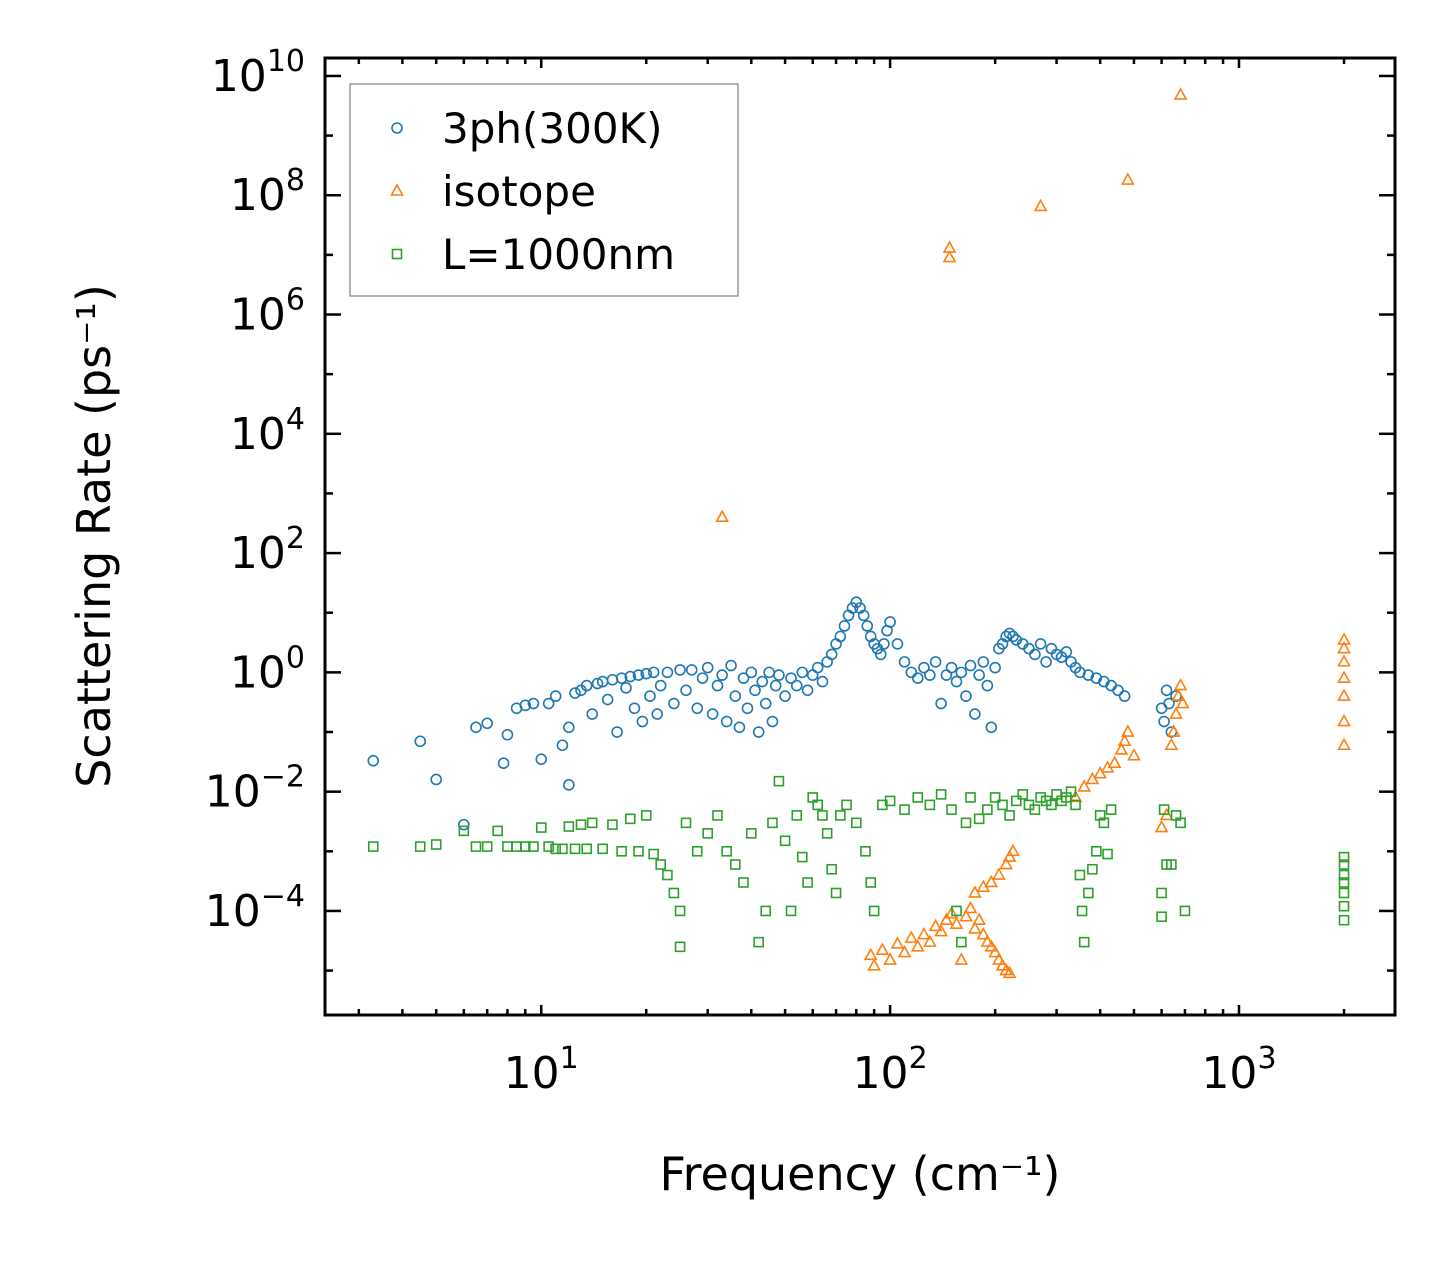 Image resolution: width=1455 pixels, height=1265 pixels. Describe the element at coordinates (267, 431) in the screenshot. I see `y-tick-label: 104` at that location.